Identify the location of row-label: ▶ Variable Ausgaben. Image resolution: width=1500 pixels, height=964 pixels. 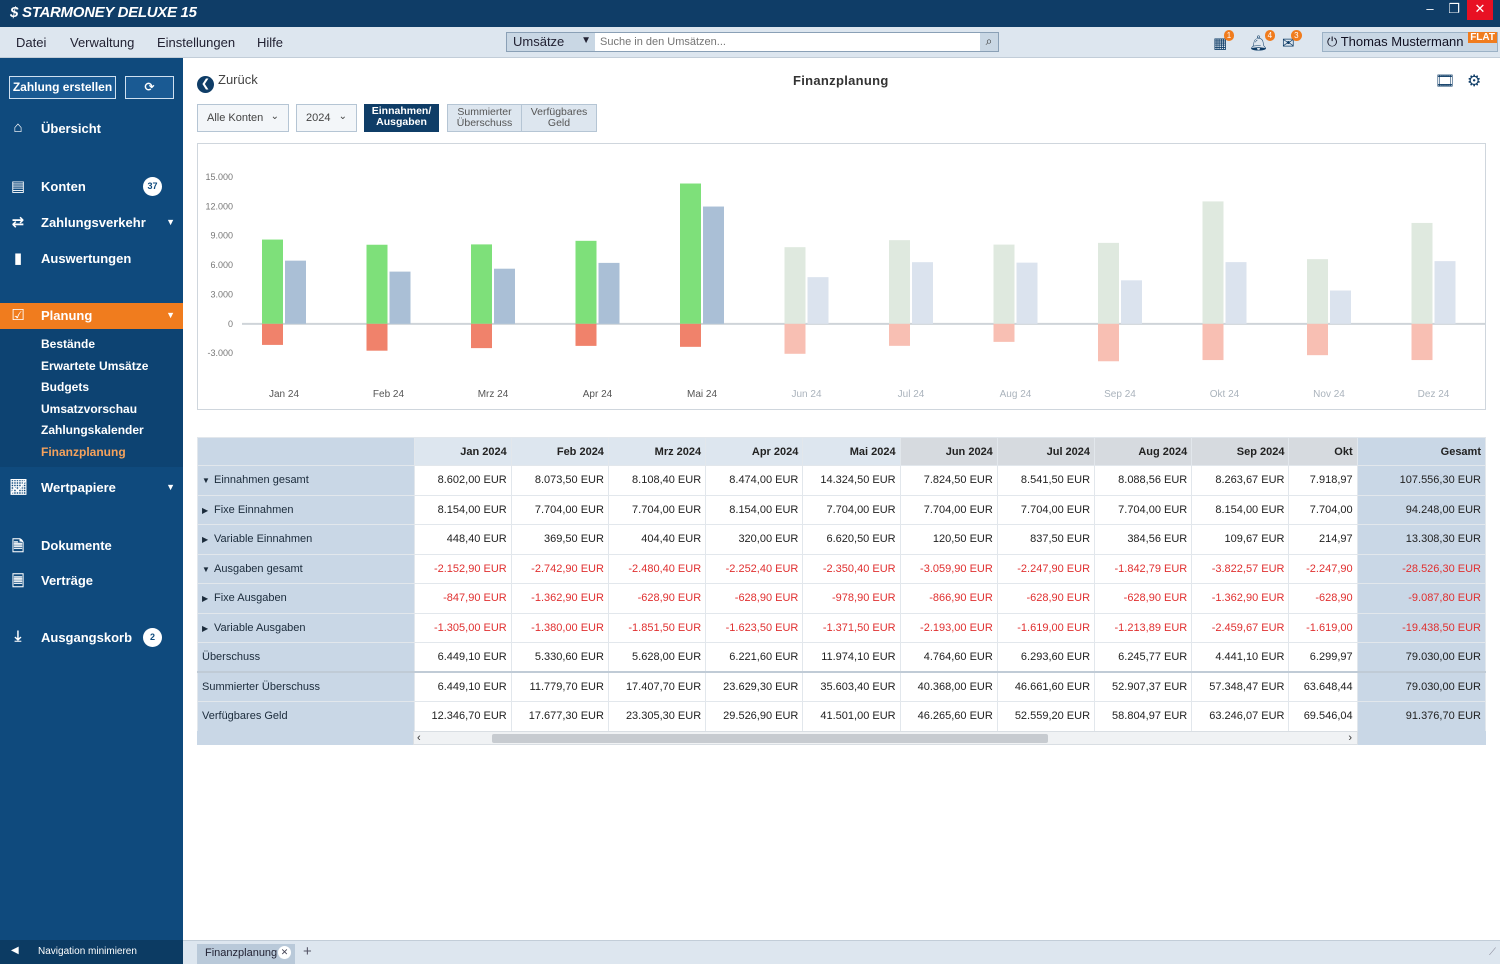
(306, 627).